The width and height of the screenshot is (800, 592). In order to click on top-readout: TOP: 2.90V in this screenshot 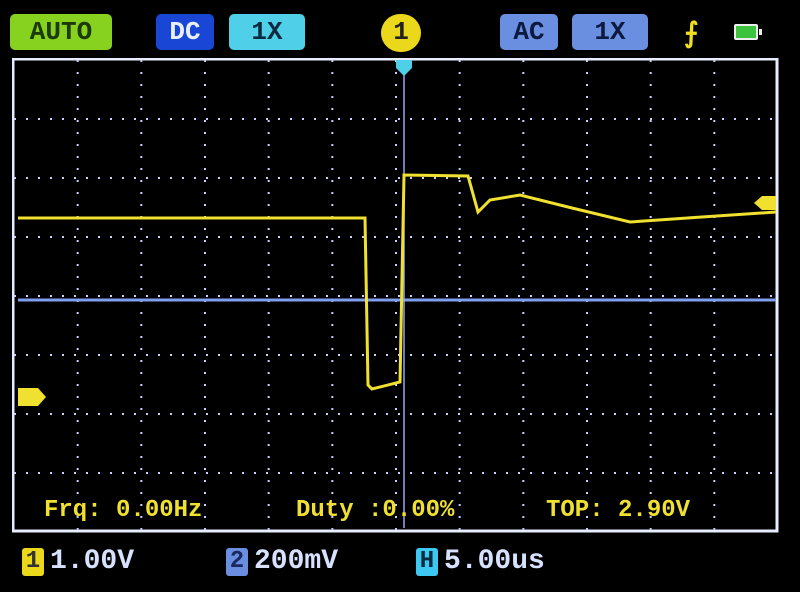, I will do `click(618, 510)`.